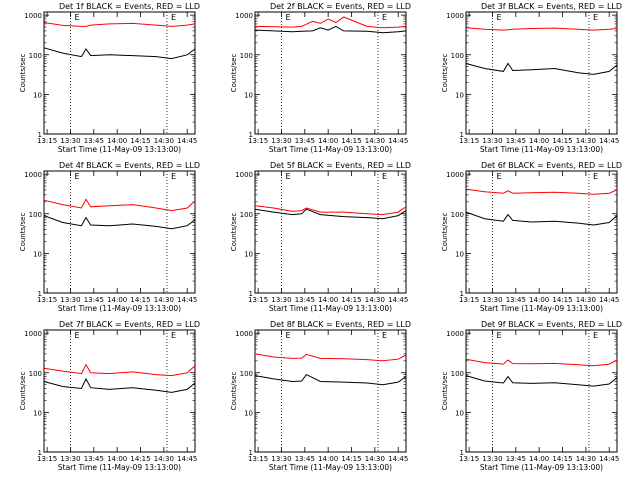 The width and height of the screenshot is (640, 484). Describe the element at coordinates (551, 165) in the screenshot. I see `chart-title: Det 6f BLACK = Events, RED = LLD` at that location.